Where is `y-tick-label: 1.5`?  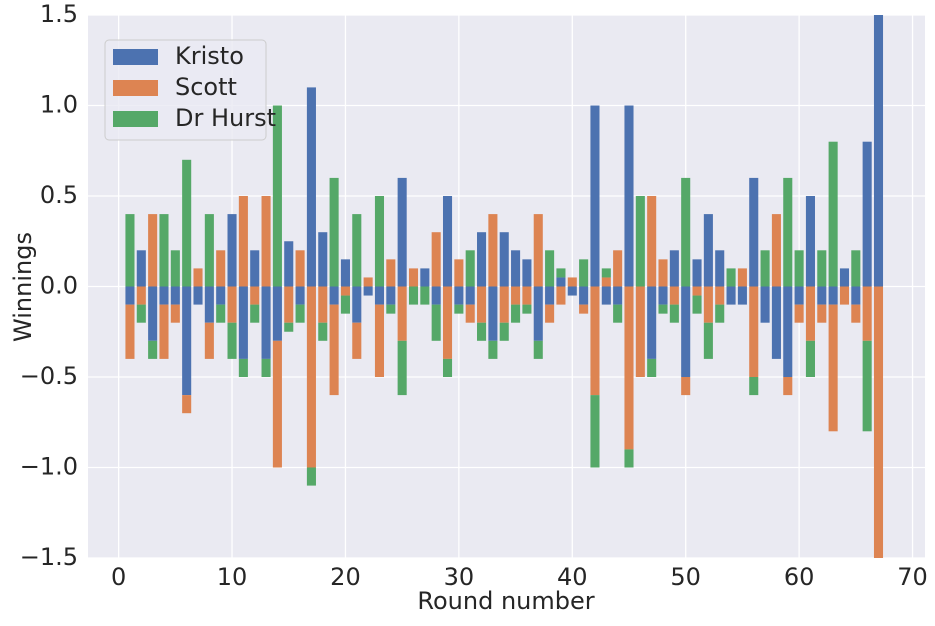 y-tick-label: 1.5 is located at coordinates (59, 14).